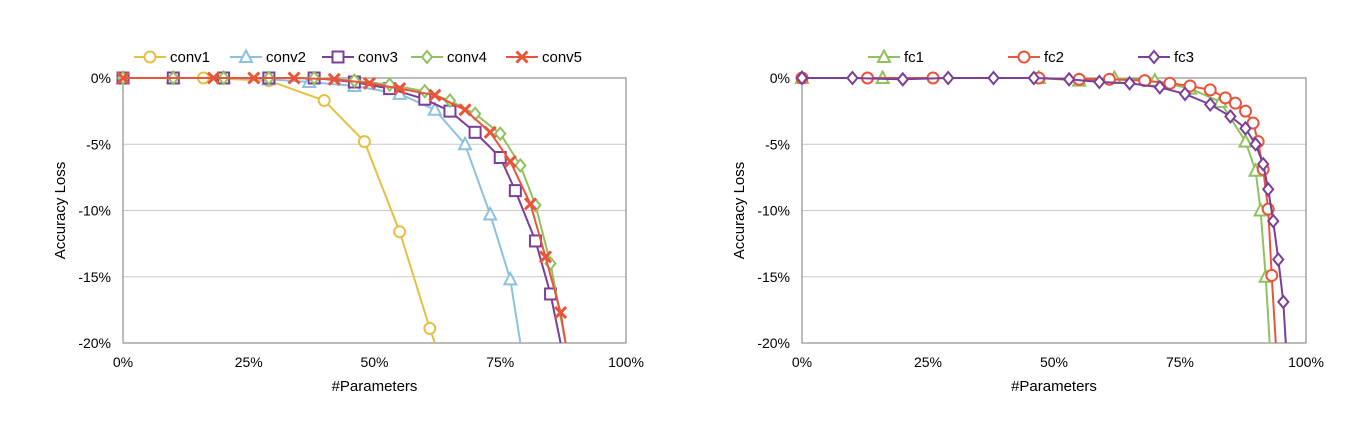 The width and height of the screenshot is (1364, 426). What do you see at coordinates (1054, 57) in the screenshot?
I see `legend-label: fc2` at bounding box center [1054, 57].